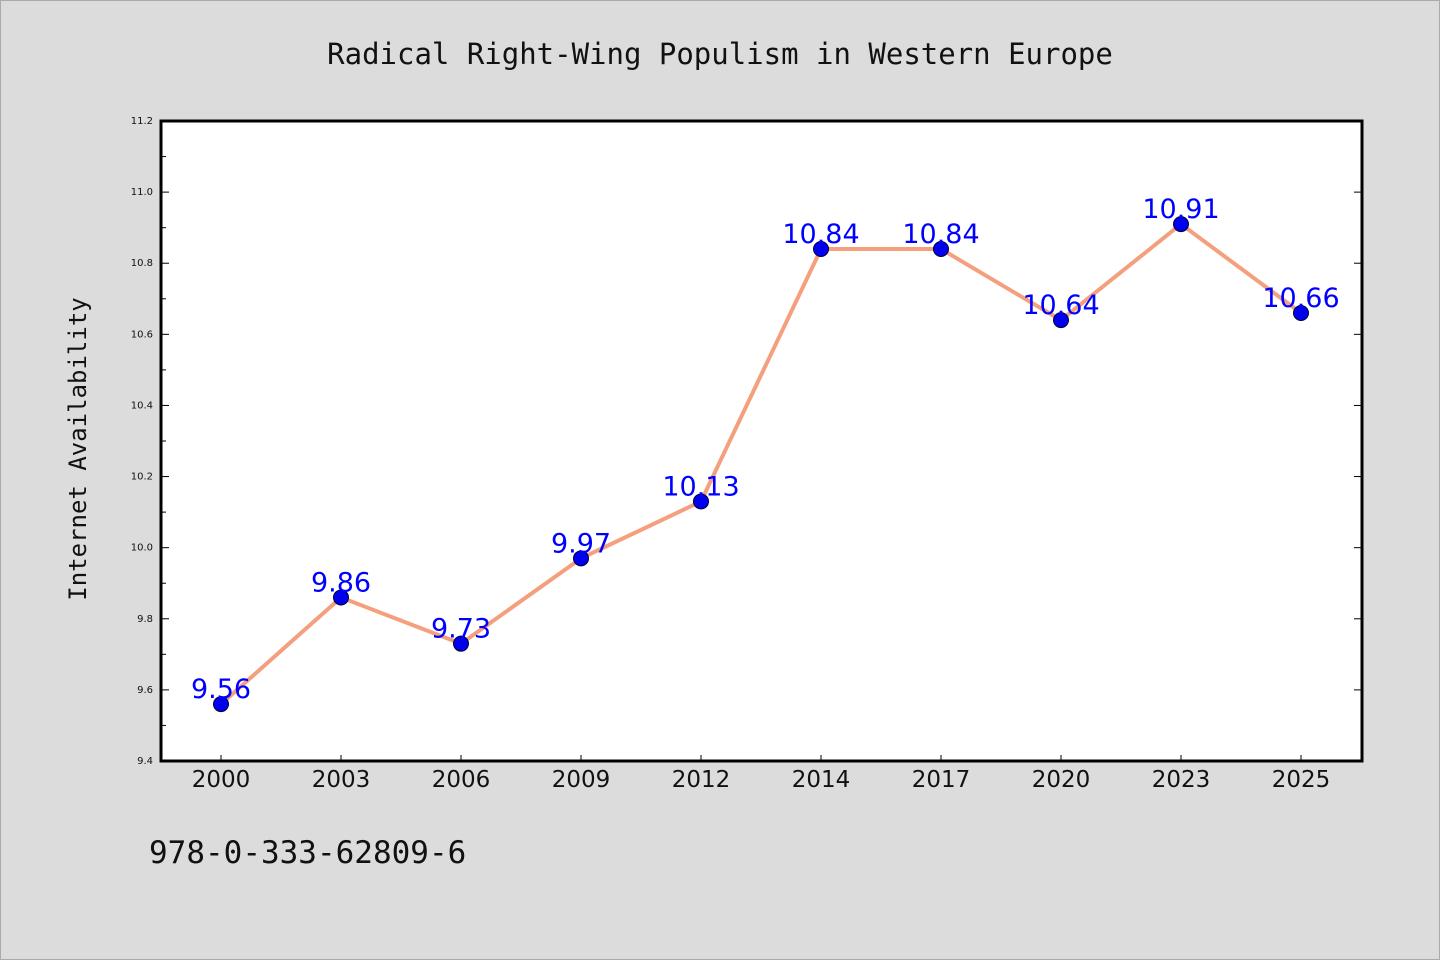  What do you see at coordinates (221, 780) in the screenshot?
I see `x-tick-label: 2000` at bounding box center [221, 780].